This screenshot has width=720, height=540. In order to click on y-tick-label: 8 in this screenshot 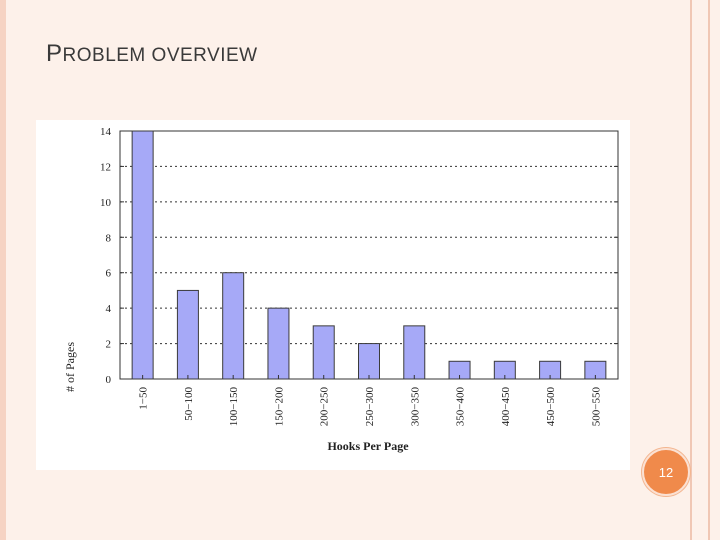, I will do `click(109, 238)`.